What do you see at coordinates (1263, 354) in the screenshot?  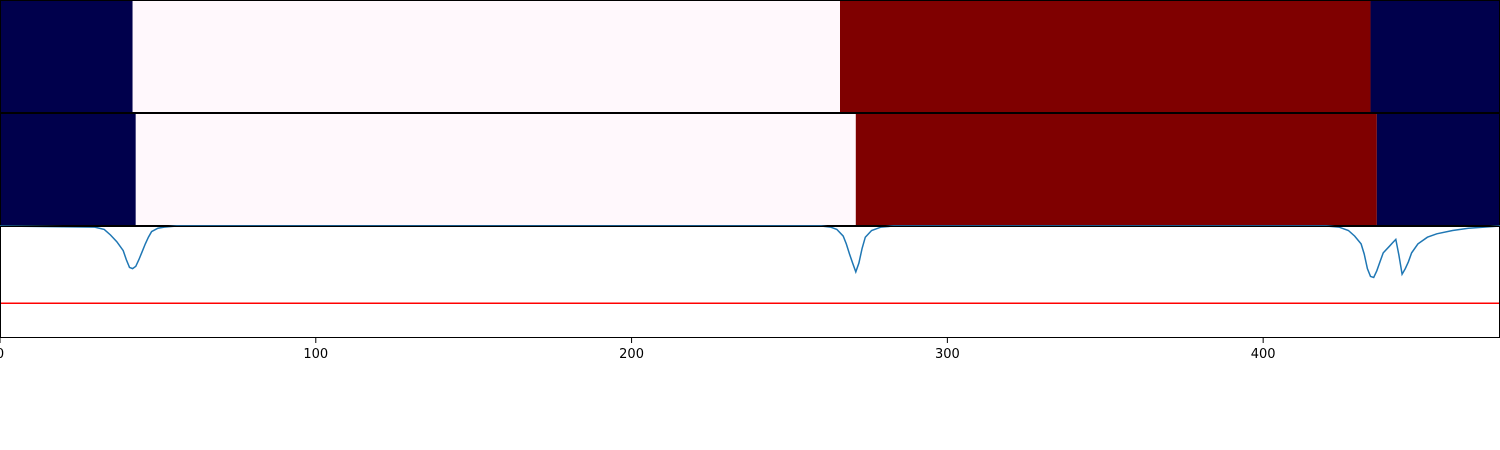 I see `x-tick-label: 400` at bounding box center [1263, 354].